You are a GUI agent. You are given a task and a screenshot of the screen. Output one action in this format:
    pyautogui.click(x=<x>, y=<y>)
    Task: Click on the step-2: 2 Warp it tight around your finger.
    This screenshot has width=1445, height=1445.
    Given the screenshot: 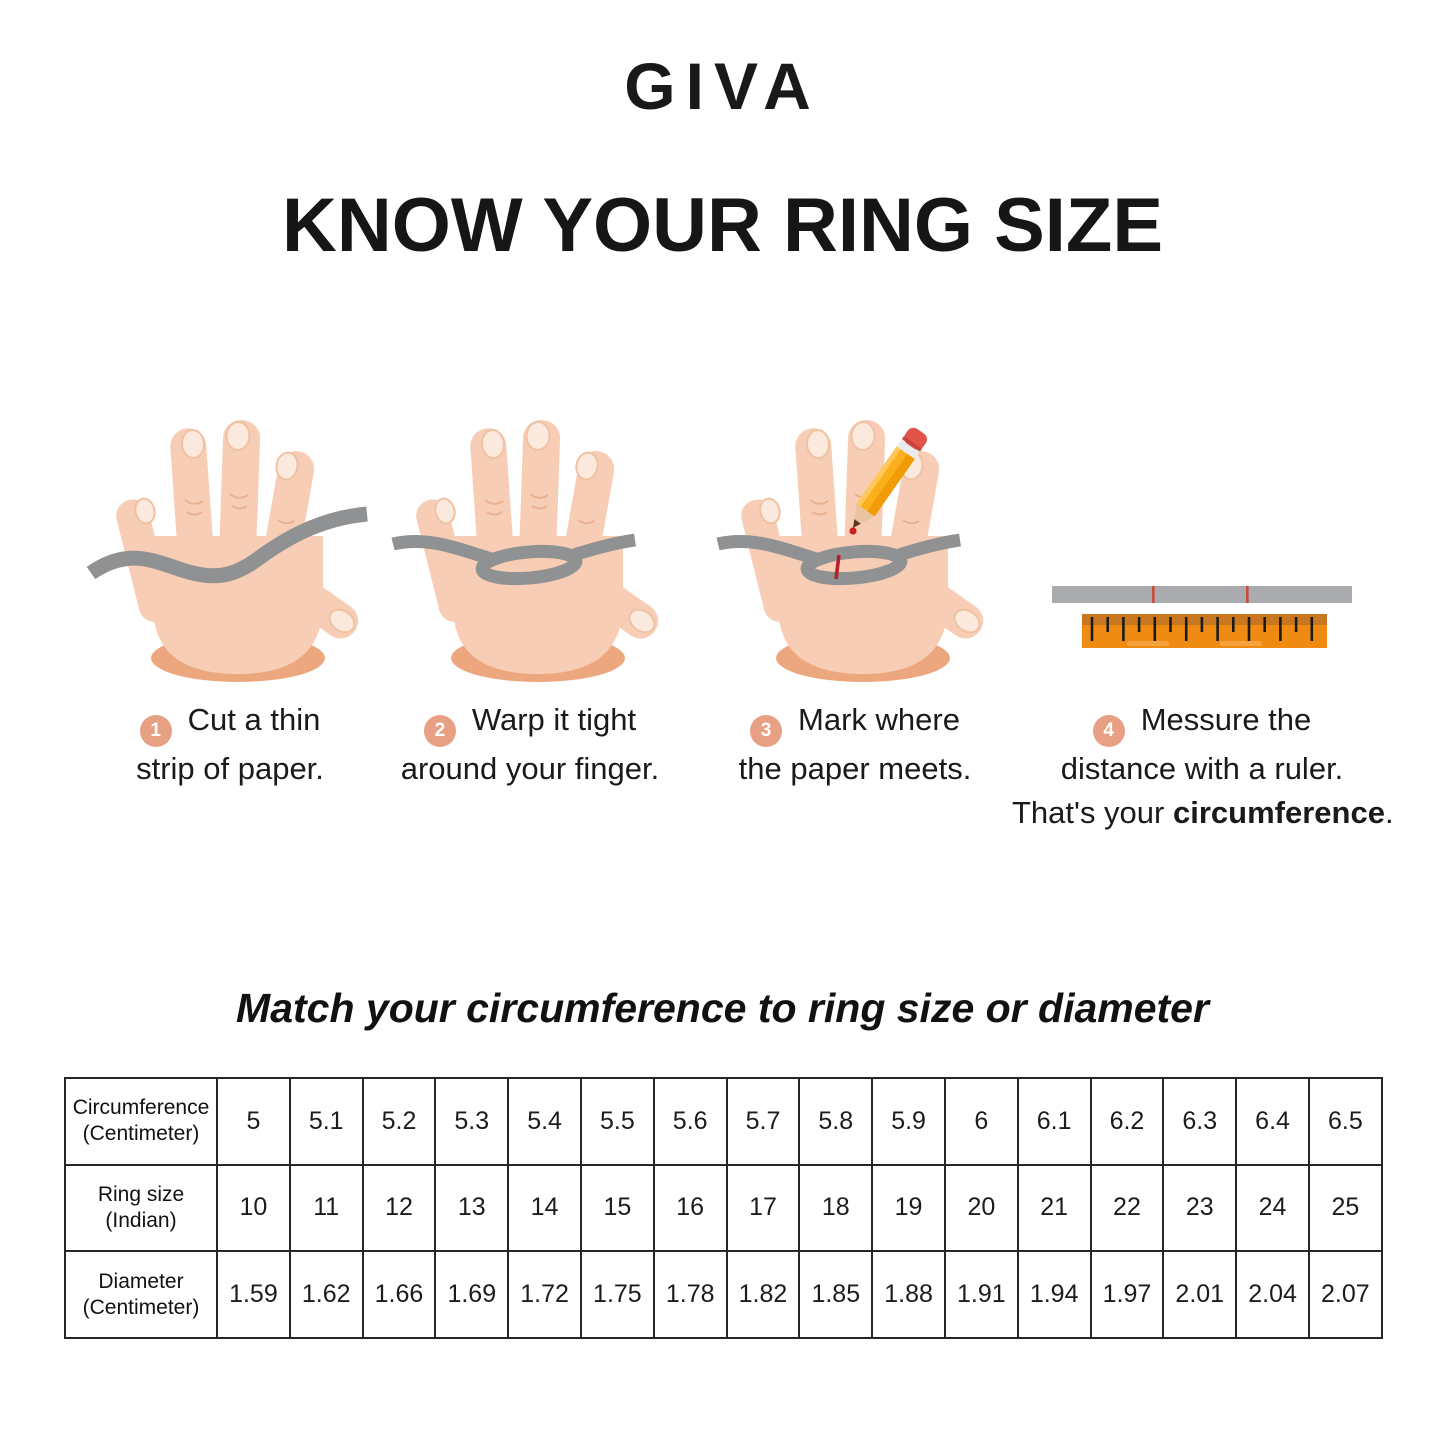 What is the action you would take?
    pyautogui.click(x=530, y=594)
    